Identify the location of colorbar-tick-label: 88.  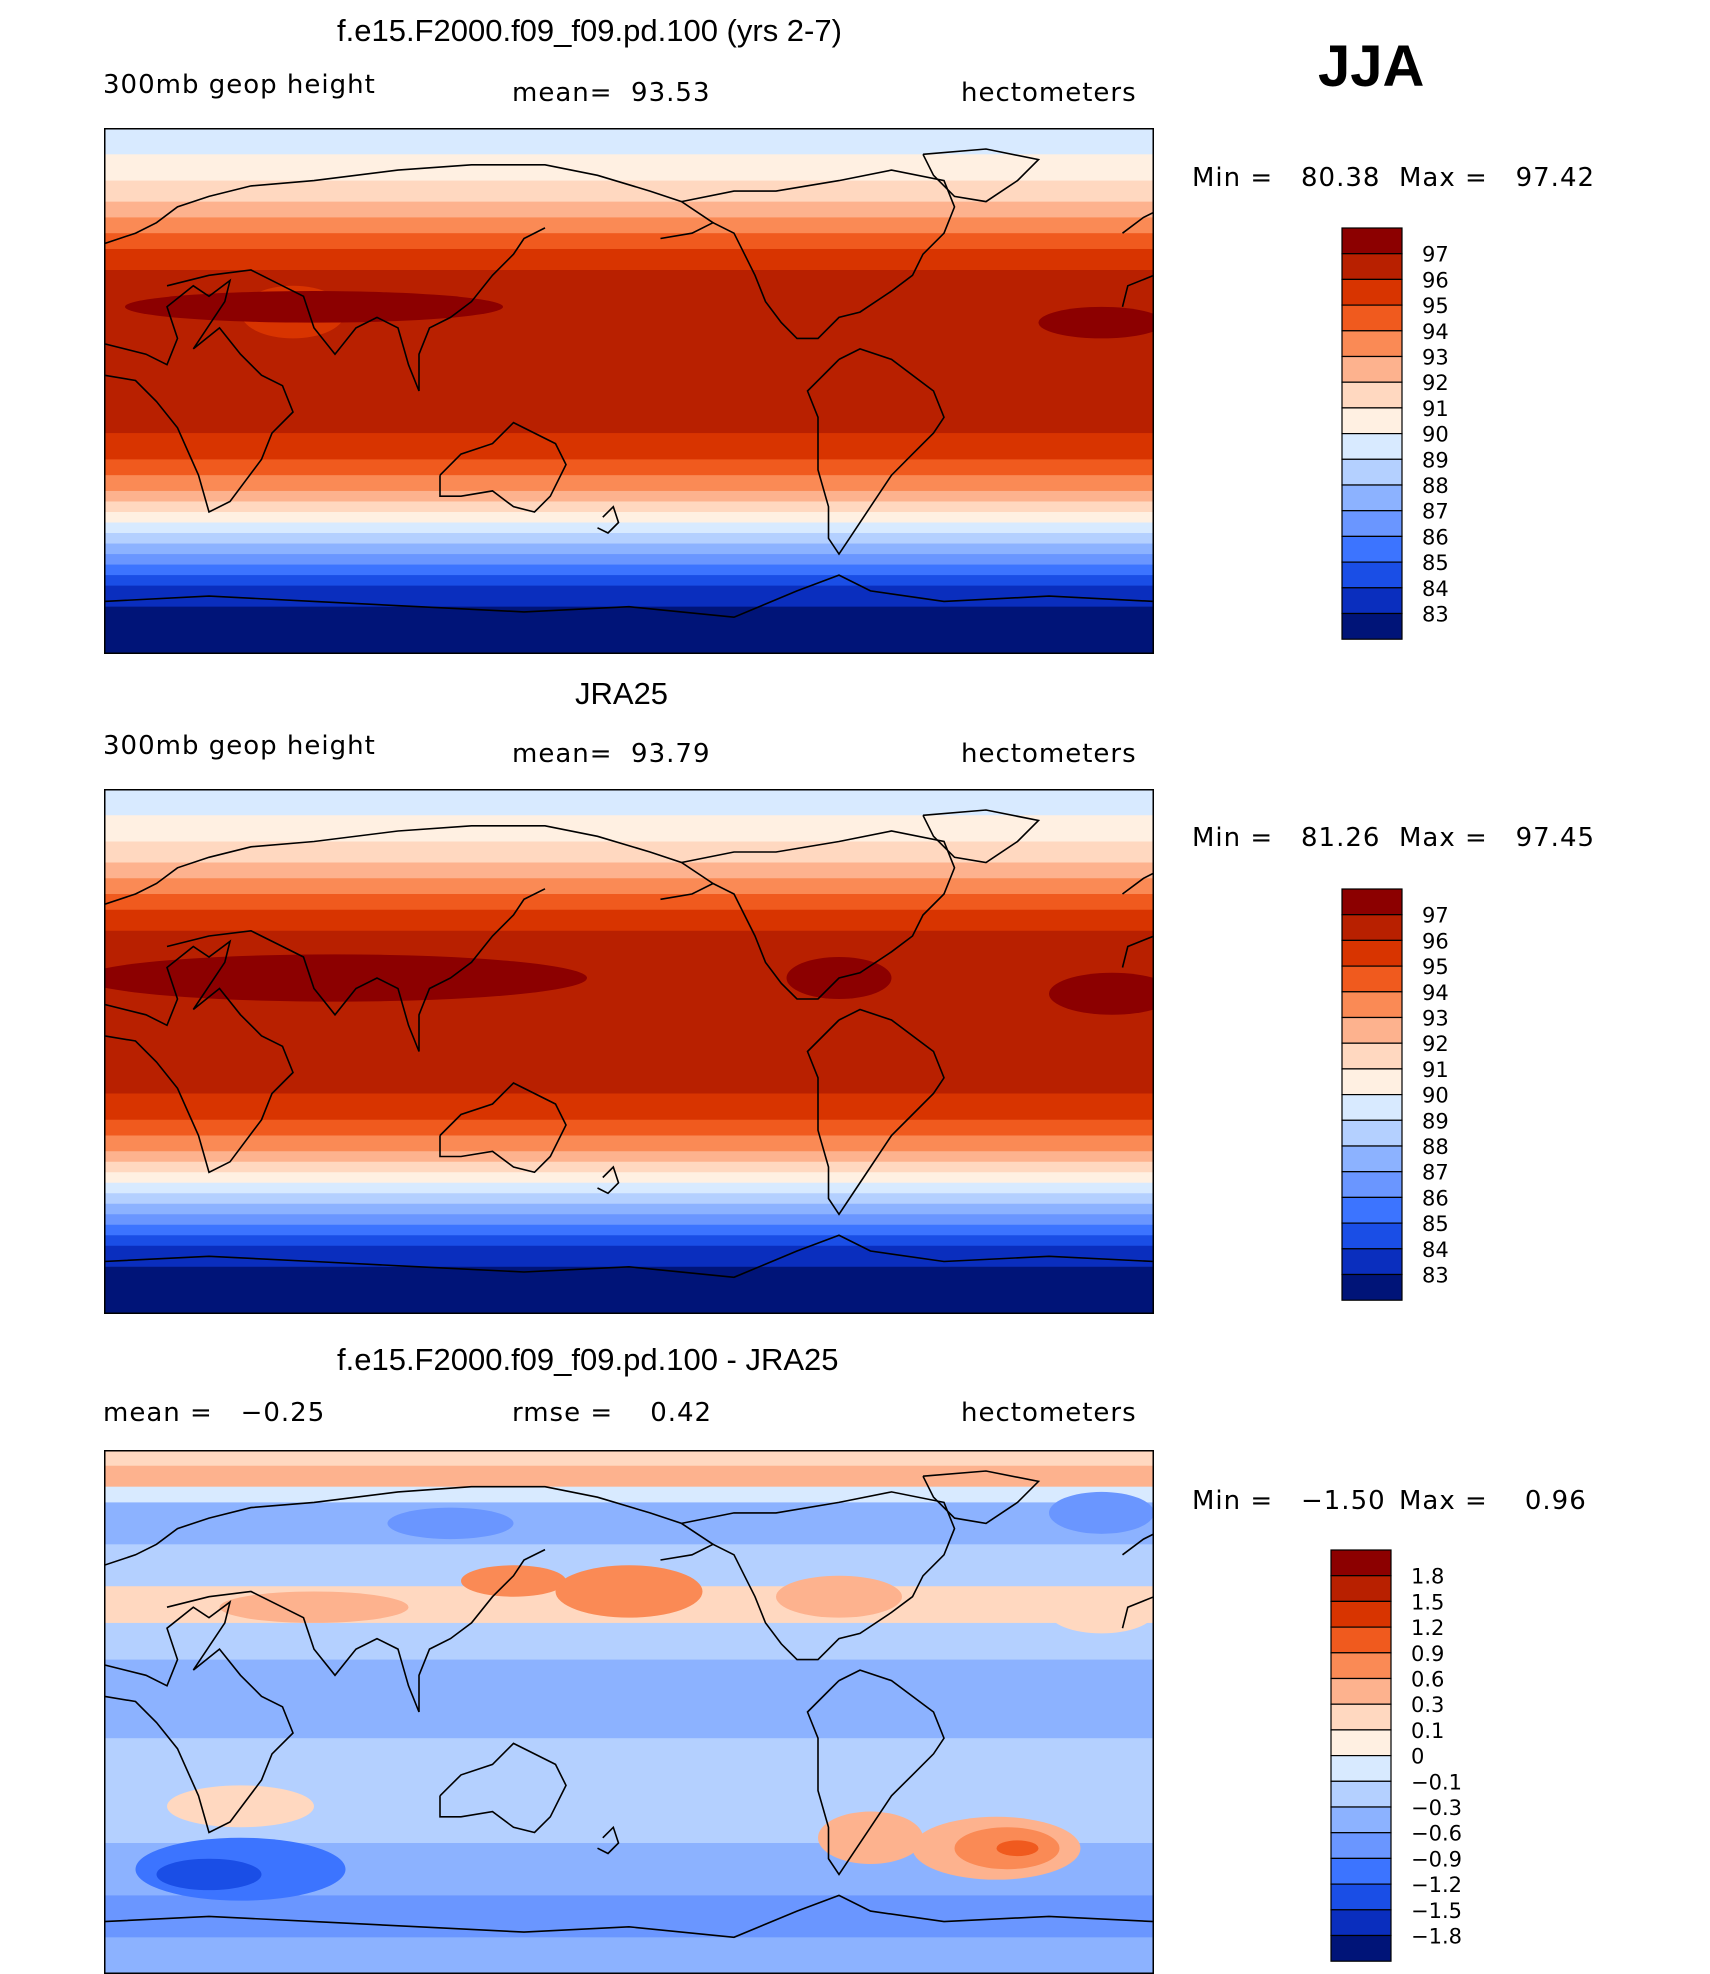
(1435, 1147).